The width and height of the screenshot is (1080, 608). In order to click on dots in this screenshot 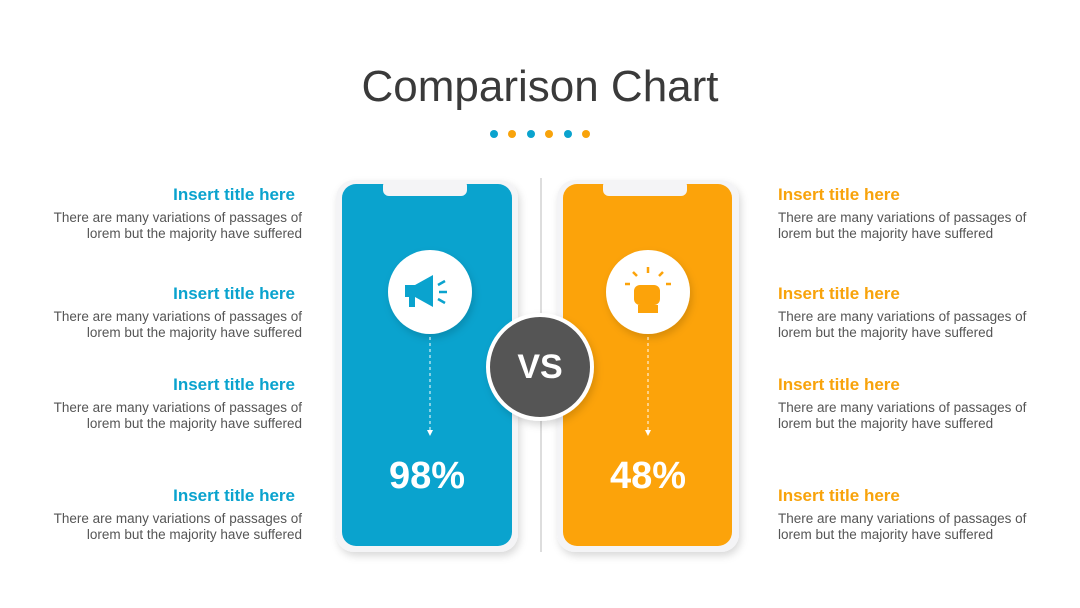, I will do `click(540, 134)`.